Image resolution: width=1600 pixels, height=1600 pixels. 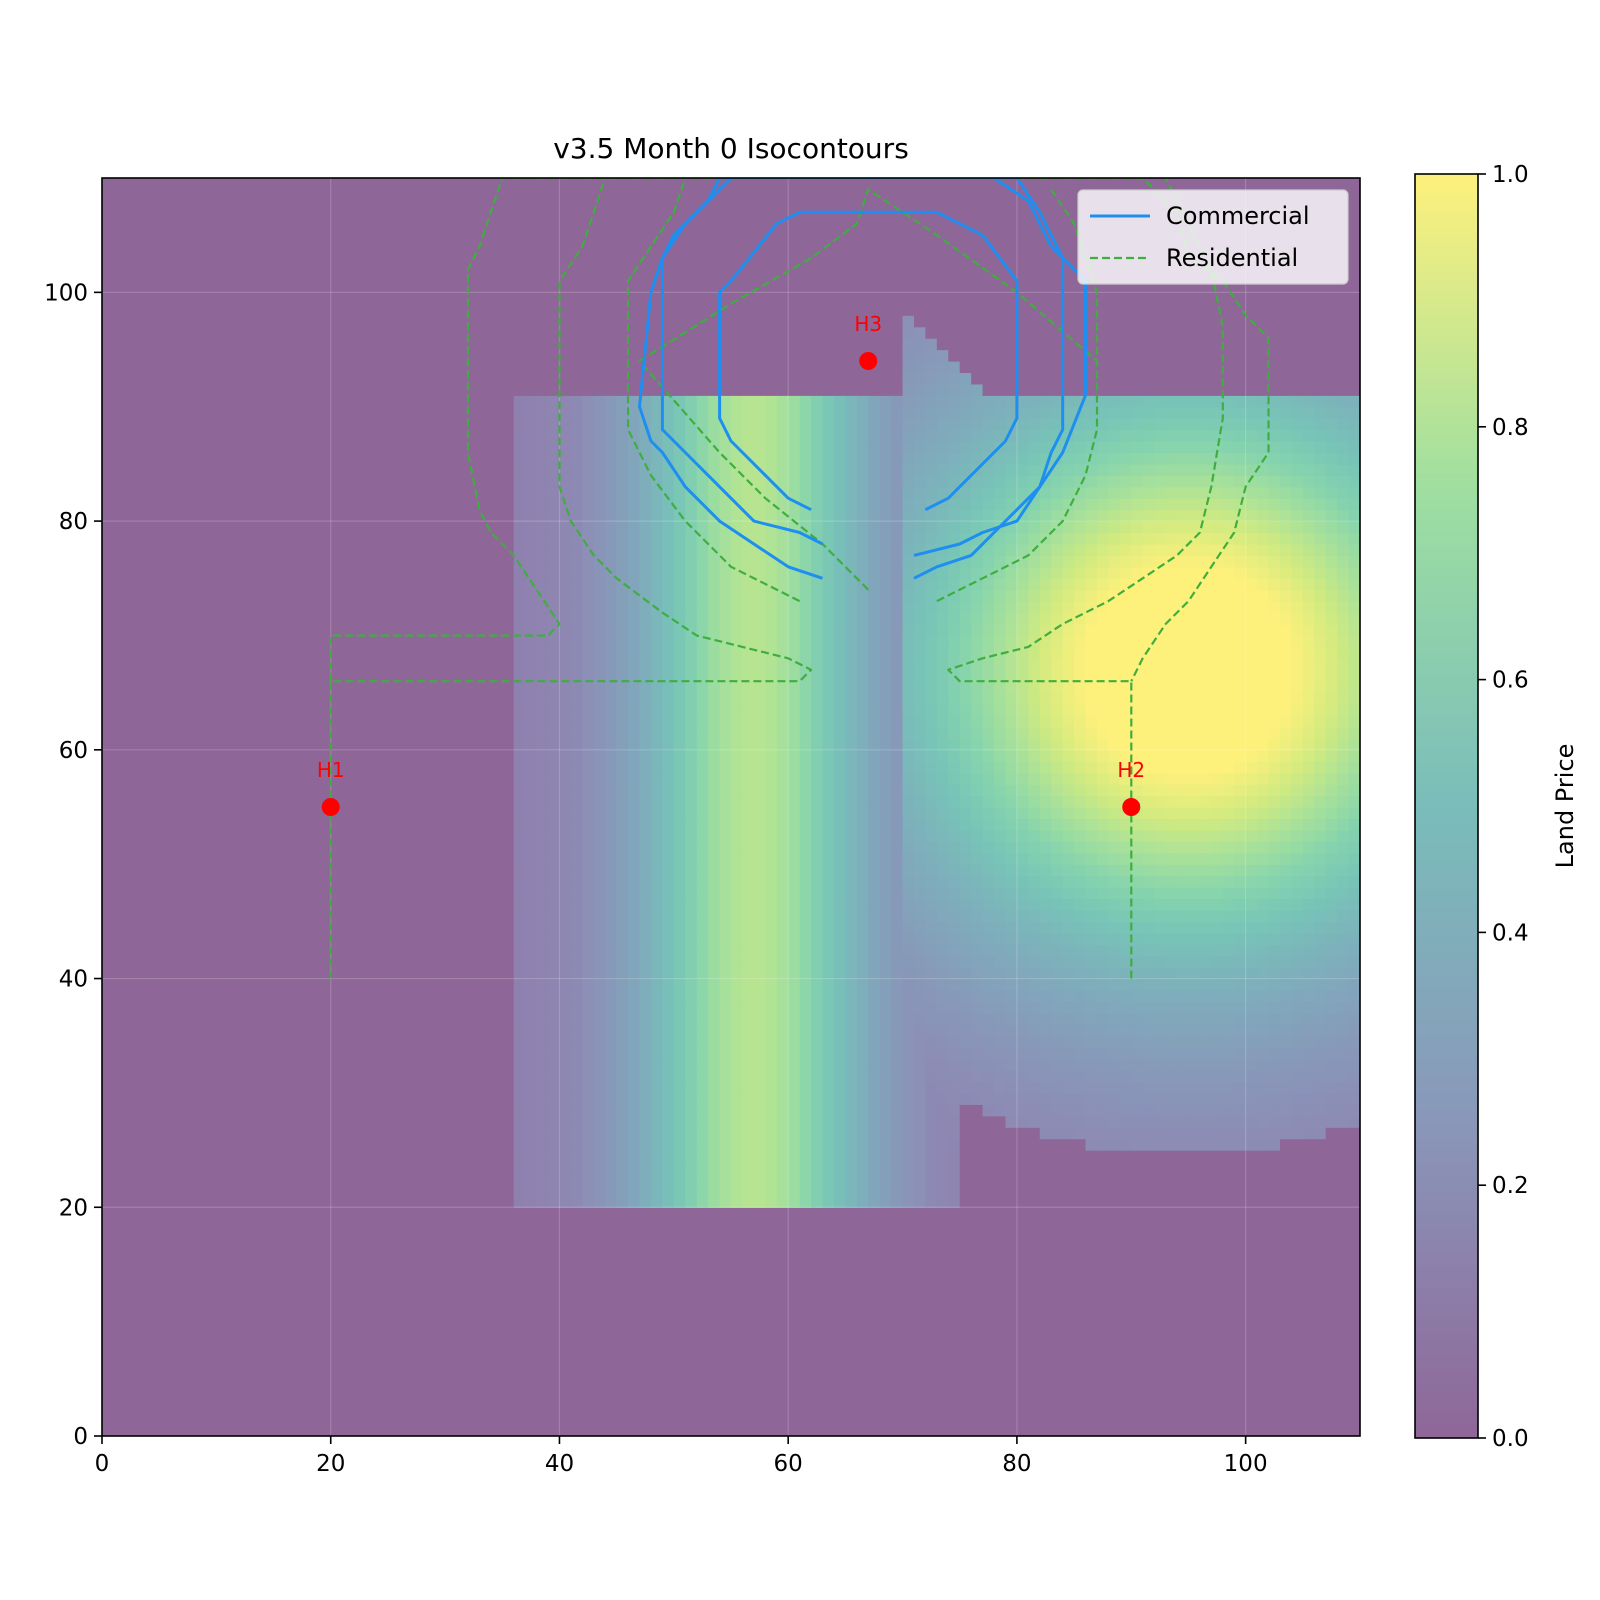 I want to click on house-label-h3: H3, so click(x=868, y=324).